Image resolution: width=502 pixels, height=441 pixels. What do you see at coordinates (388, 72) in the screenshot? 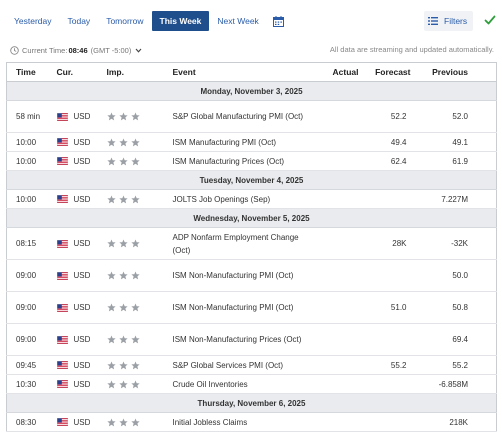
I see `header-forecast: Forecast` at bounding box center [388, 72].